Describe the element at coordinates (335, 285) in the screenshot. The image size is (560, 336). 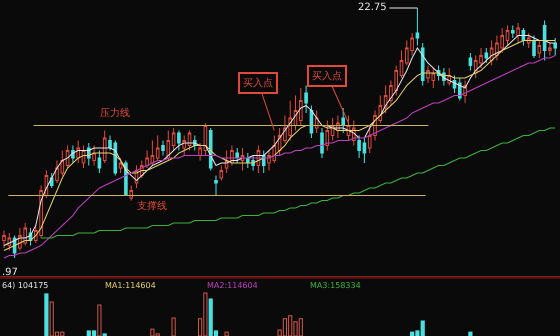
I see `text: MA3:158334` at that location.